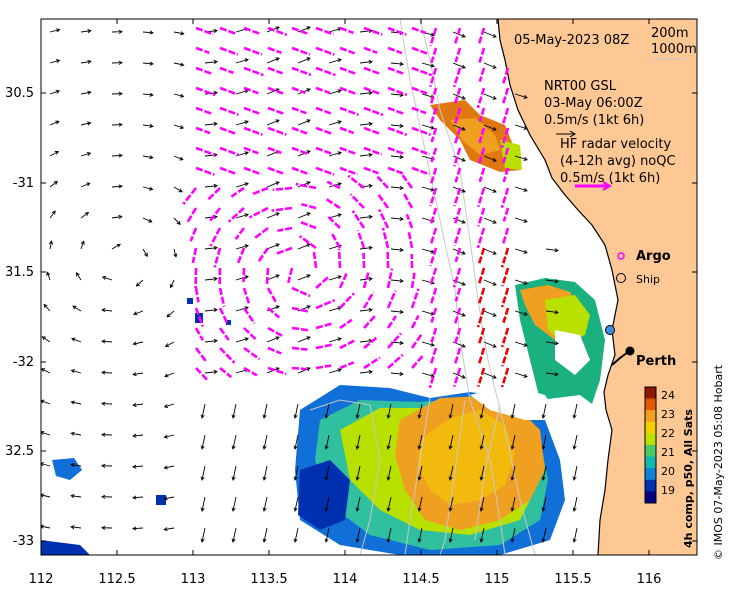 This screenshot has width=740, height=592. I want to click on colorbar-frame, so click(650, 445).